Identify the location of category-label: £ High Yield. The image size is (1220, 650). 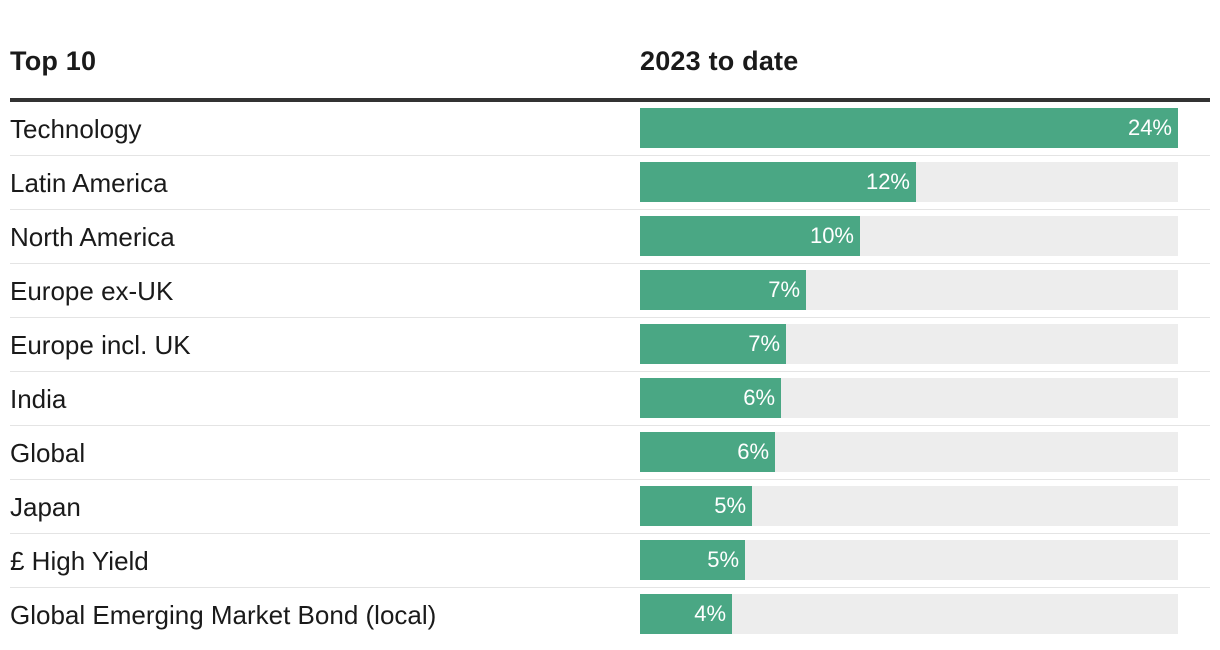
(79, 561).